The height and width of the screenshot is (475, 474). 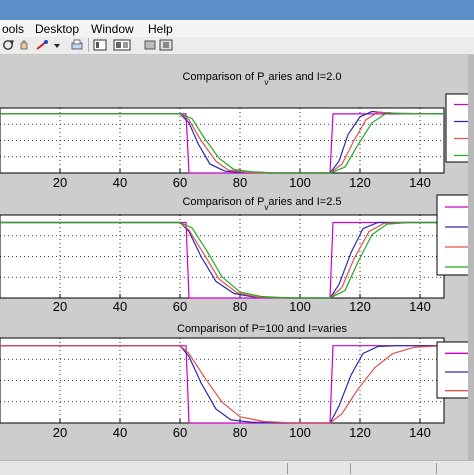 What do you see at coordinates (57, 29) in the screenshot?
I see `menu-desktop: Desktop` at bounding box center [57, 29].